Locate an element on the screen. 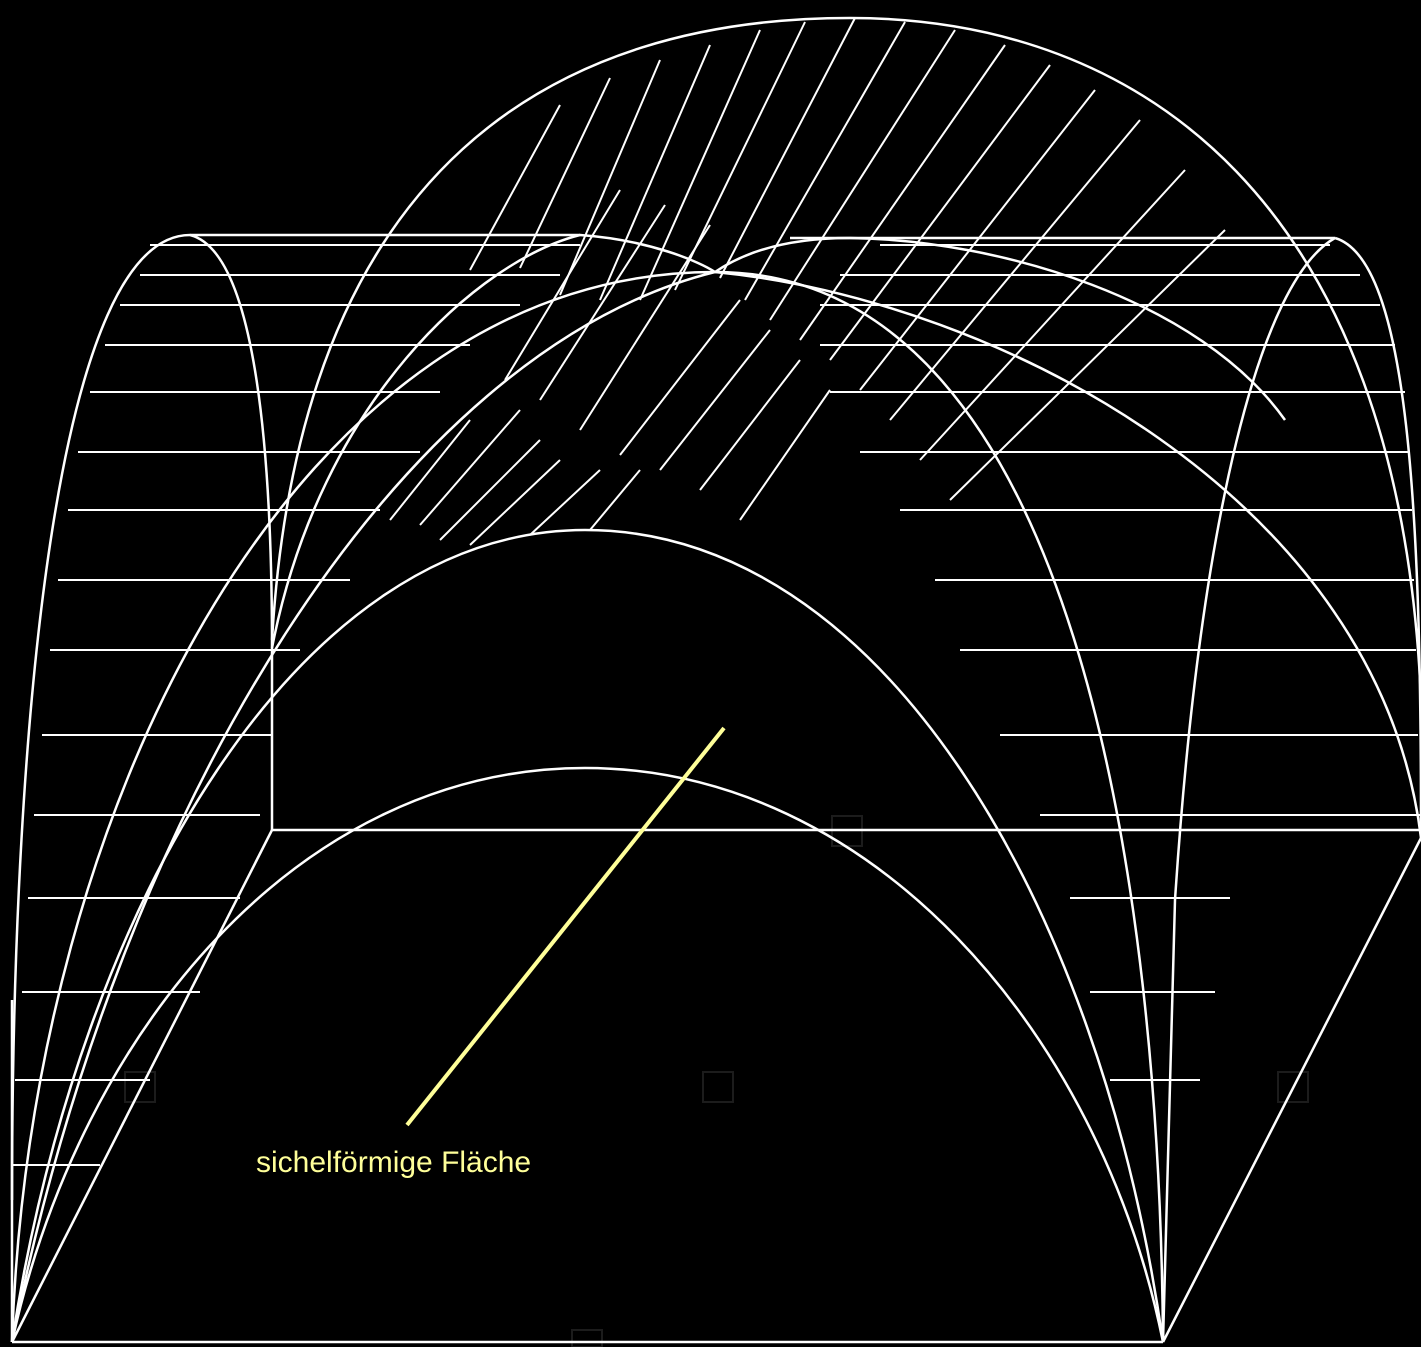 The image size is (1421, 1347). base-diagonal-left is located at coordinates (142, 1086).